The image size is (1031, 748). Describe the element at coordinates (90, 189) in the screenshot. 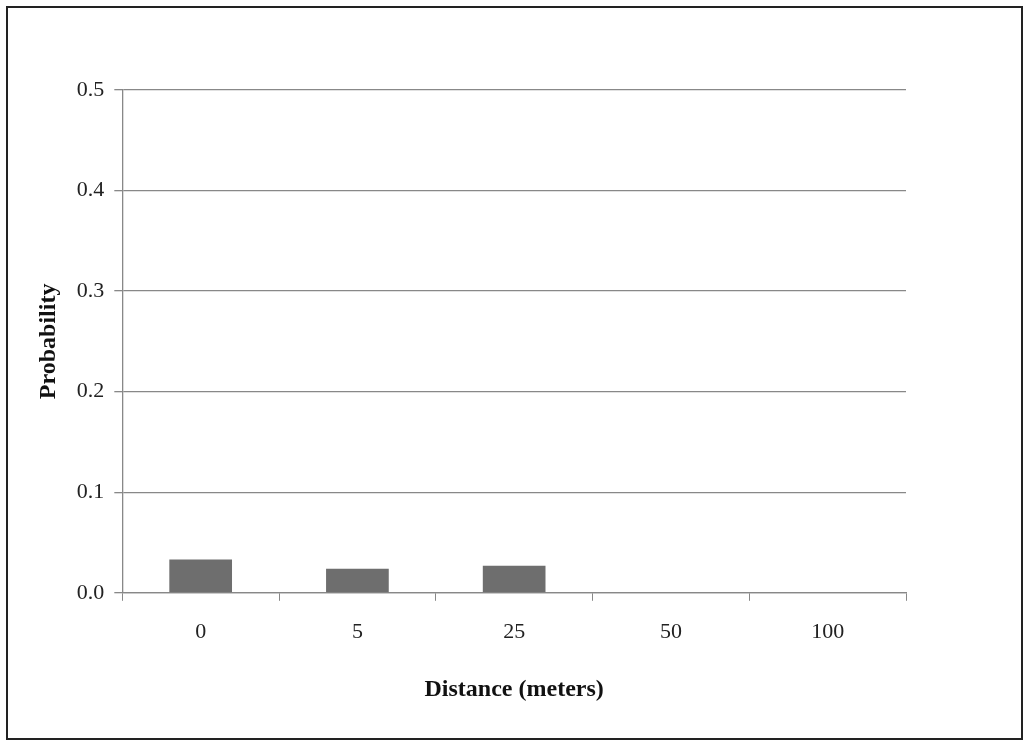

I see `y-tick-label: 0.4` at that location.